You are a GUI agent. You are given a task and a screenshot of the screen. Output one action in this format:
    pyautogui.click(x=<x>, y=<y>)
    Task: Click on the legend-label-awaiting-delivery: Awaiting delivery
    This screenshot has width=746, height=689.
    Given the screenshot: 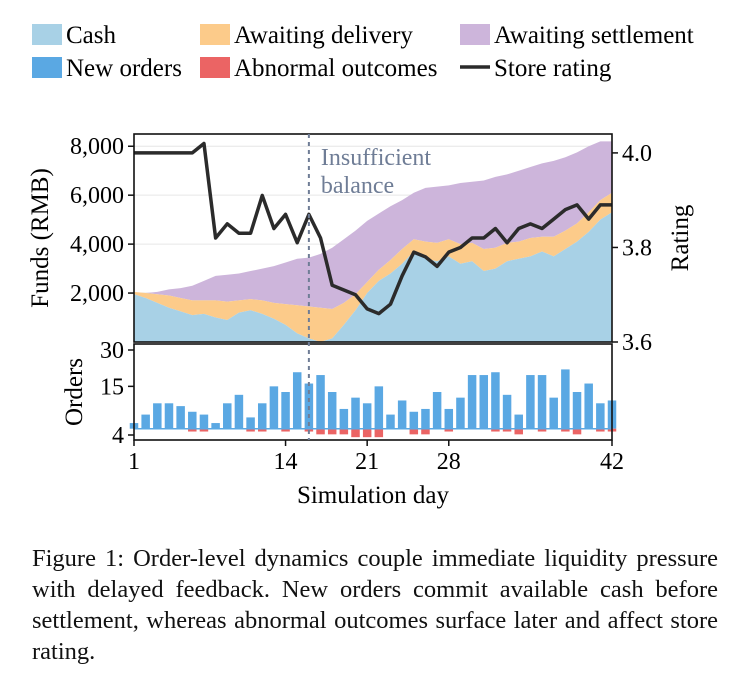 What is the action you would take?
    pyautogui.click(x=323, y=35)
    